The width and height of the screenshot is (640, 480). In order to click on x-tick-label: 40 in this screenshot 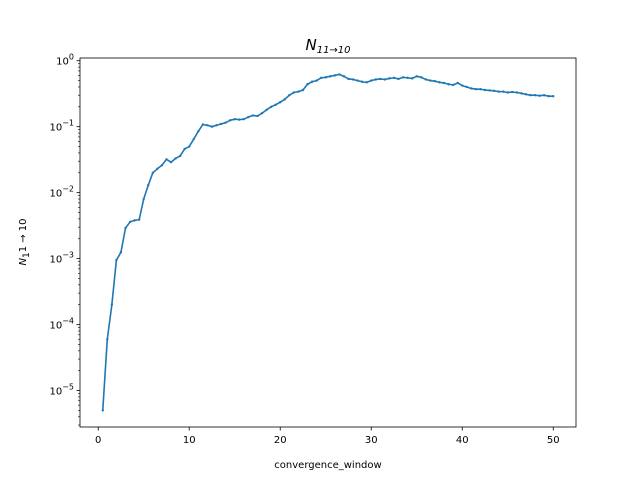, I will do `click(462, 440)`.